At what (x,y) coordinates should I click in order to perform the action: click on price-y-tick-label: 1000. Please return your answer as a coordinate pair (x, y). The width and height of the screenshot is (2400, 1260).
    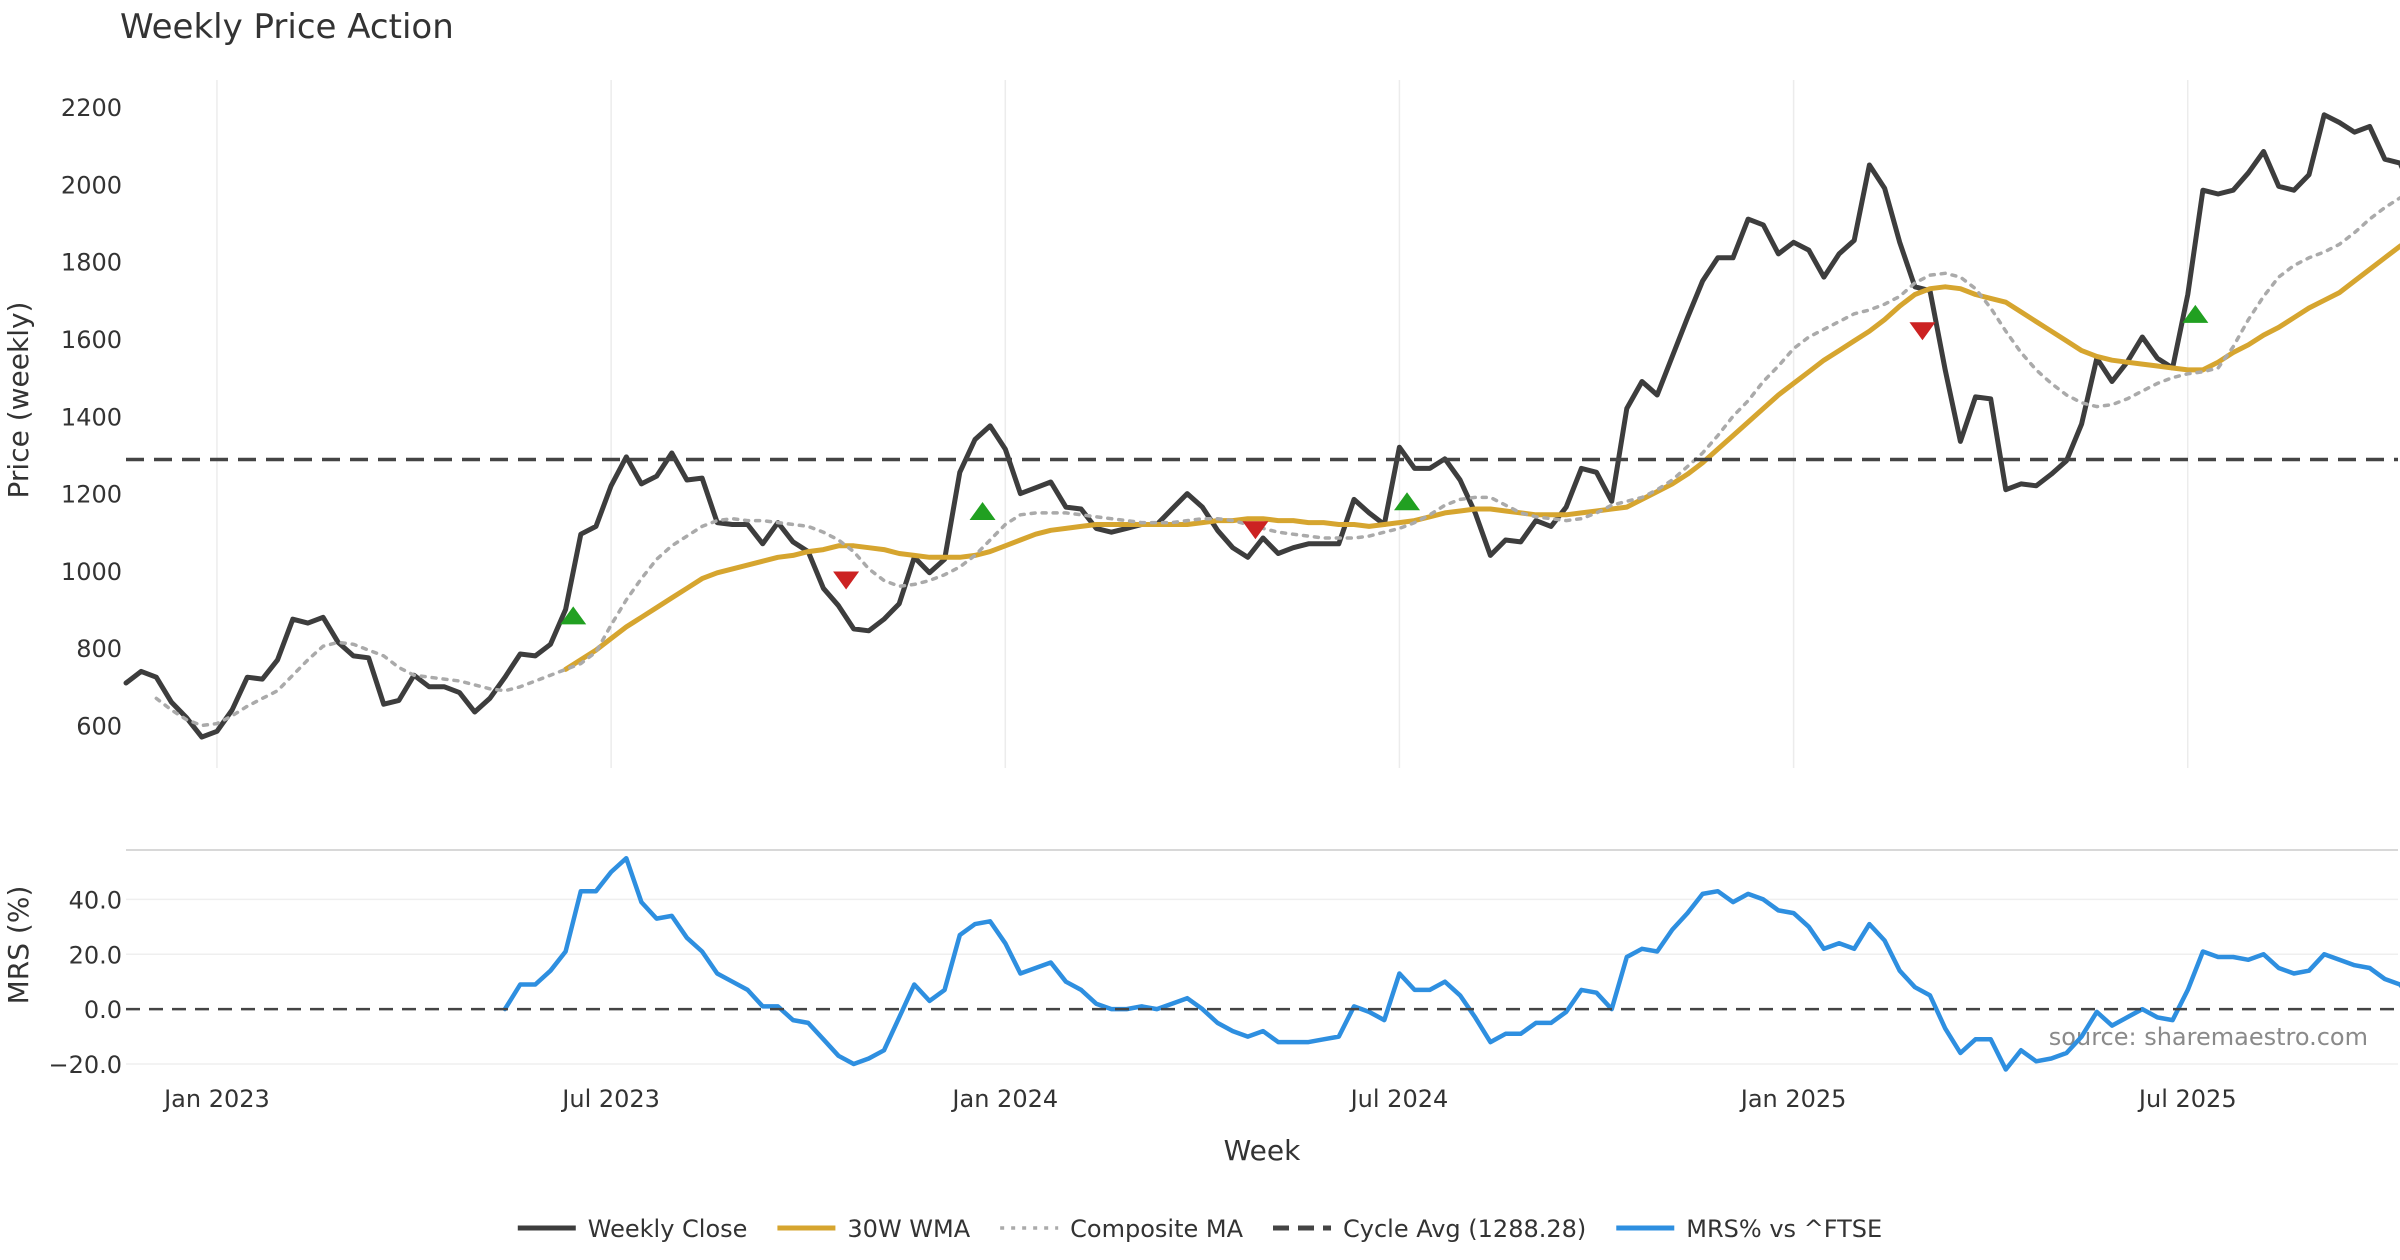
    Looking at the image, I should click on (91, 572).